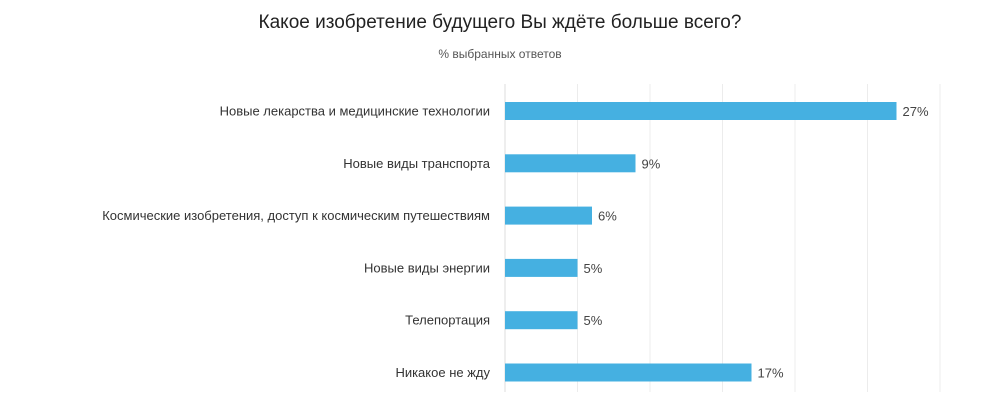 This screenshot has height=400, width=1000. What do you see at coordinates (427, 267) in the screenshot?
I see `category-label: Новые виды энергии` at bounding box center [427, 267].